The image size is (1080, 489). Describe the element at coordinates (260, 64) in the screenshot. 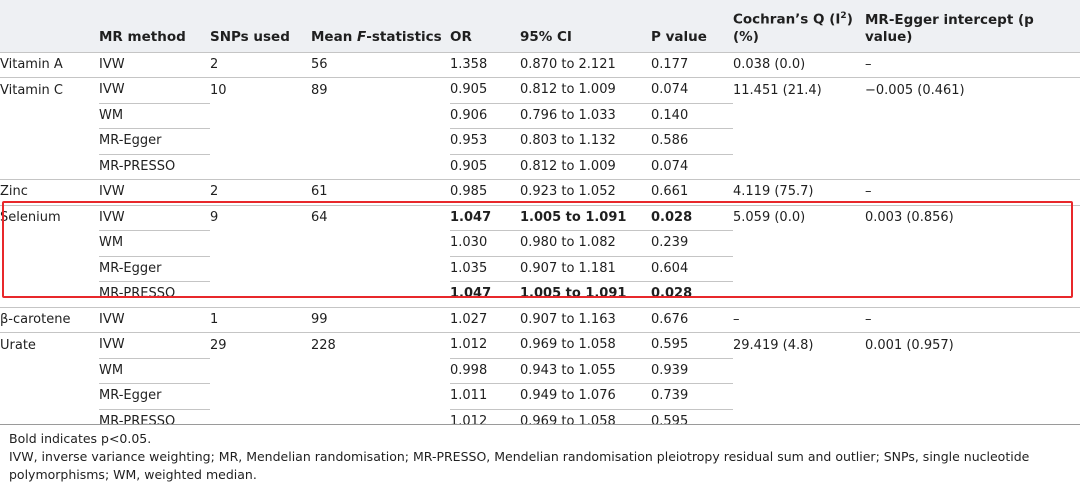

I see `cell-snps-used: 2` at that location.